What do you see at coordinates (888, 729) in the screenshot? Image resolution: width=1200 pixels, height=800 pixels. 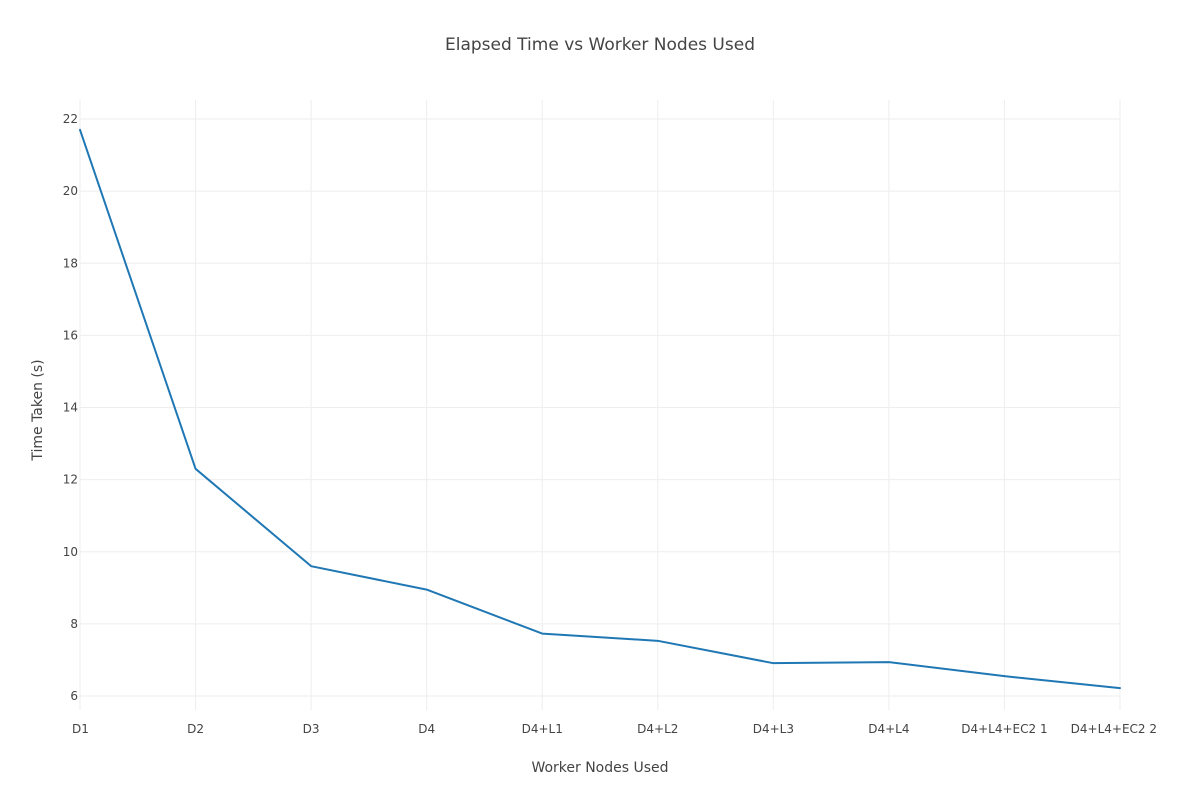 I see `x-tick-label: D4+L4` at bounding box center [888, 729].